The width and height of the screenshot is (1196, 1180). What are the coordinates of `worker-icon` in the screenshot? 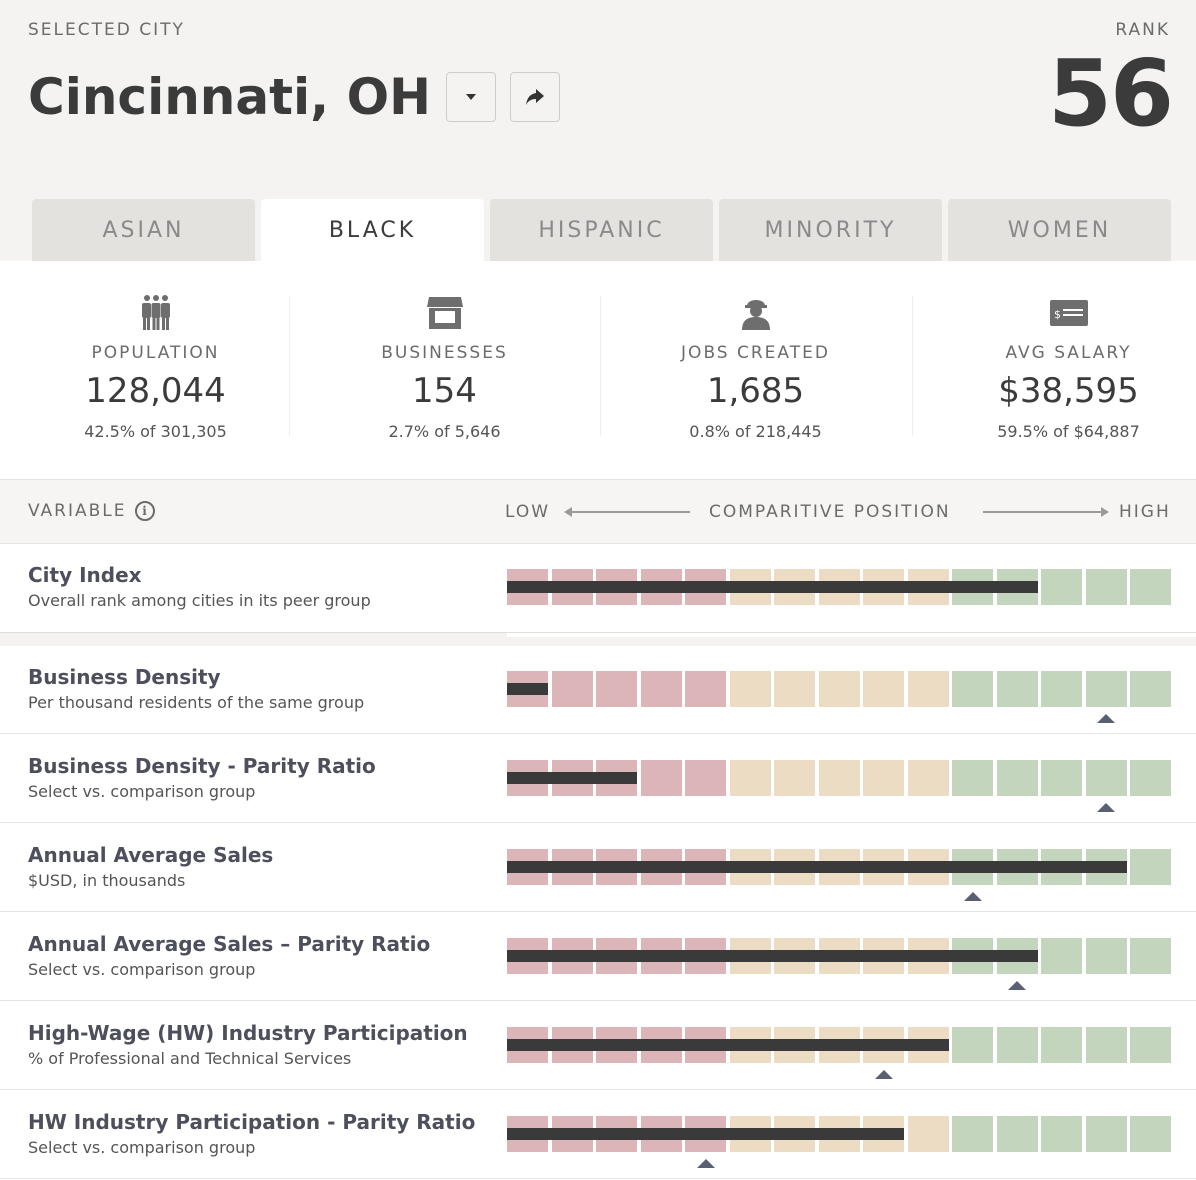 It's located at (756, 313).